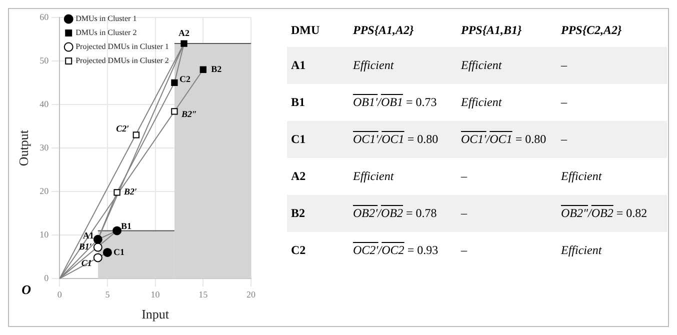 The image size is (677, 335). What do you see at coordinates (251, 294) in the screenshot?
I see `x-tick-label: 20` at bounding box center [251, 294].